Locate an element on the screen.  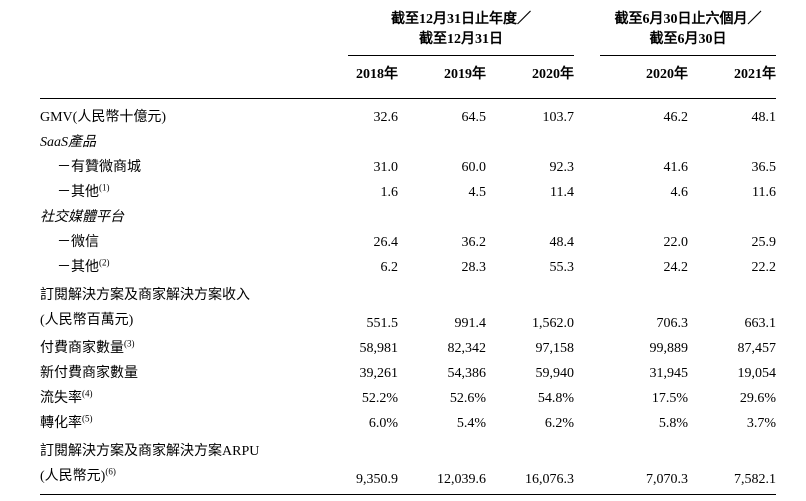
row-label: －其他(2) is located at coordinates (83, 266).